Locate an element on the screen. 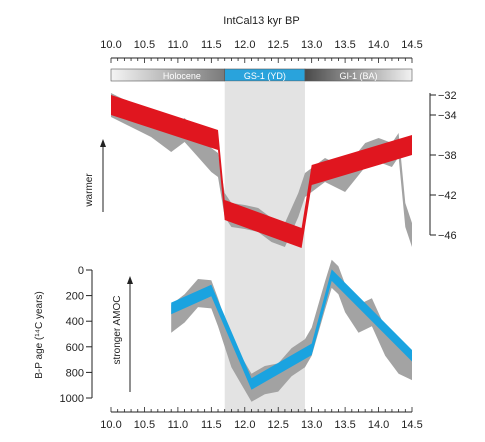 Image resolution: width=485 pixels, height=442 pixels. y-tick-label: −38 is located at coordinates (447, 156).